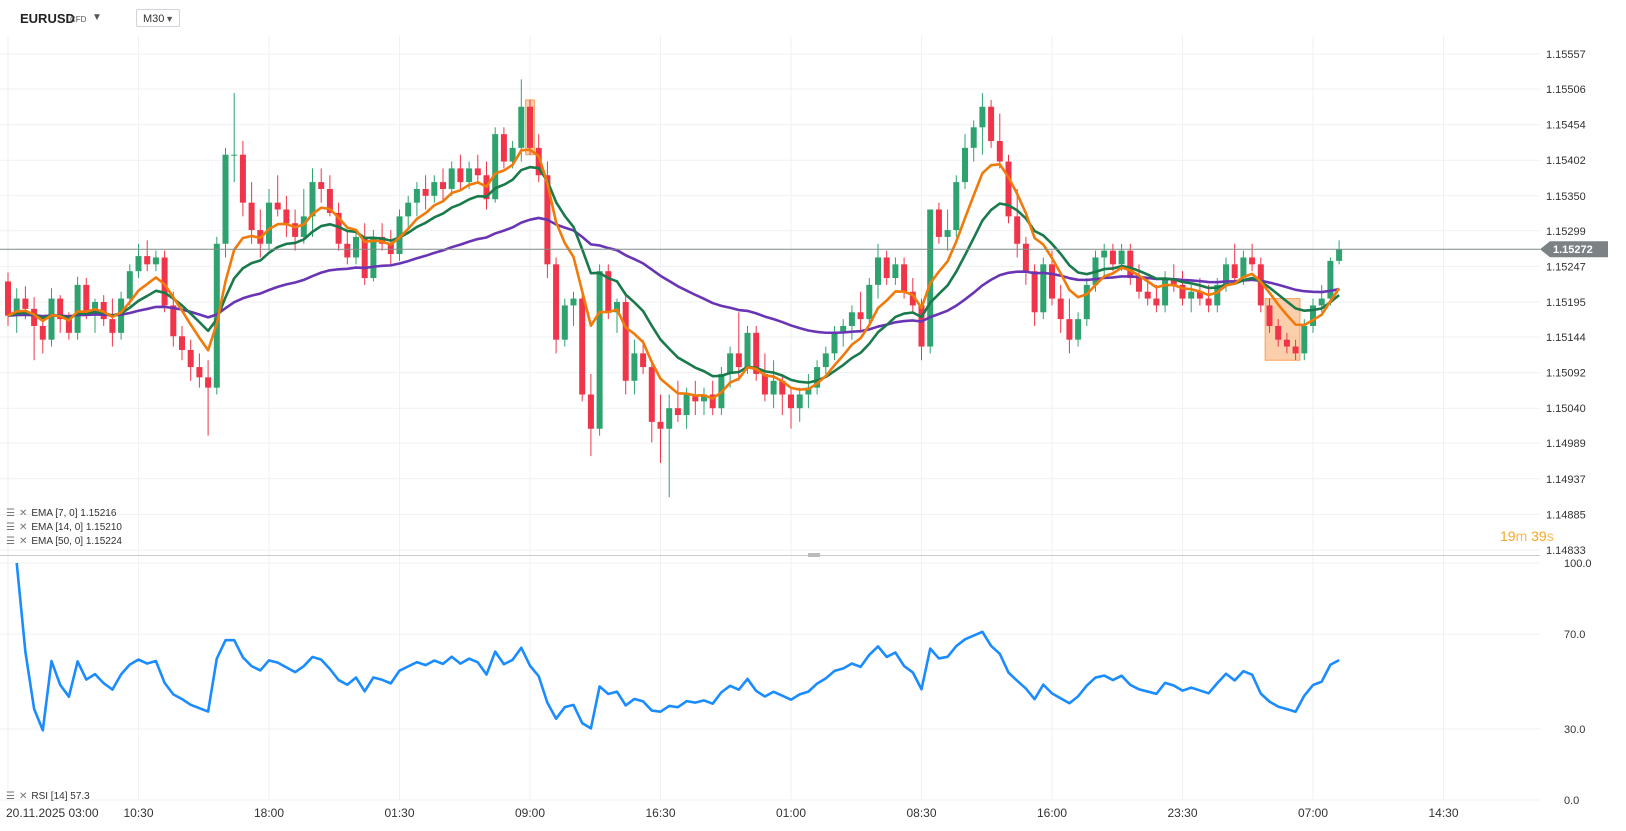 The image size is (1626, 831). Describe the element at coordinates (154, 19) in the screenshot. I see `timeframe-label: M30` at that location.